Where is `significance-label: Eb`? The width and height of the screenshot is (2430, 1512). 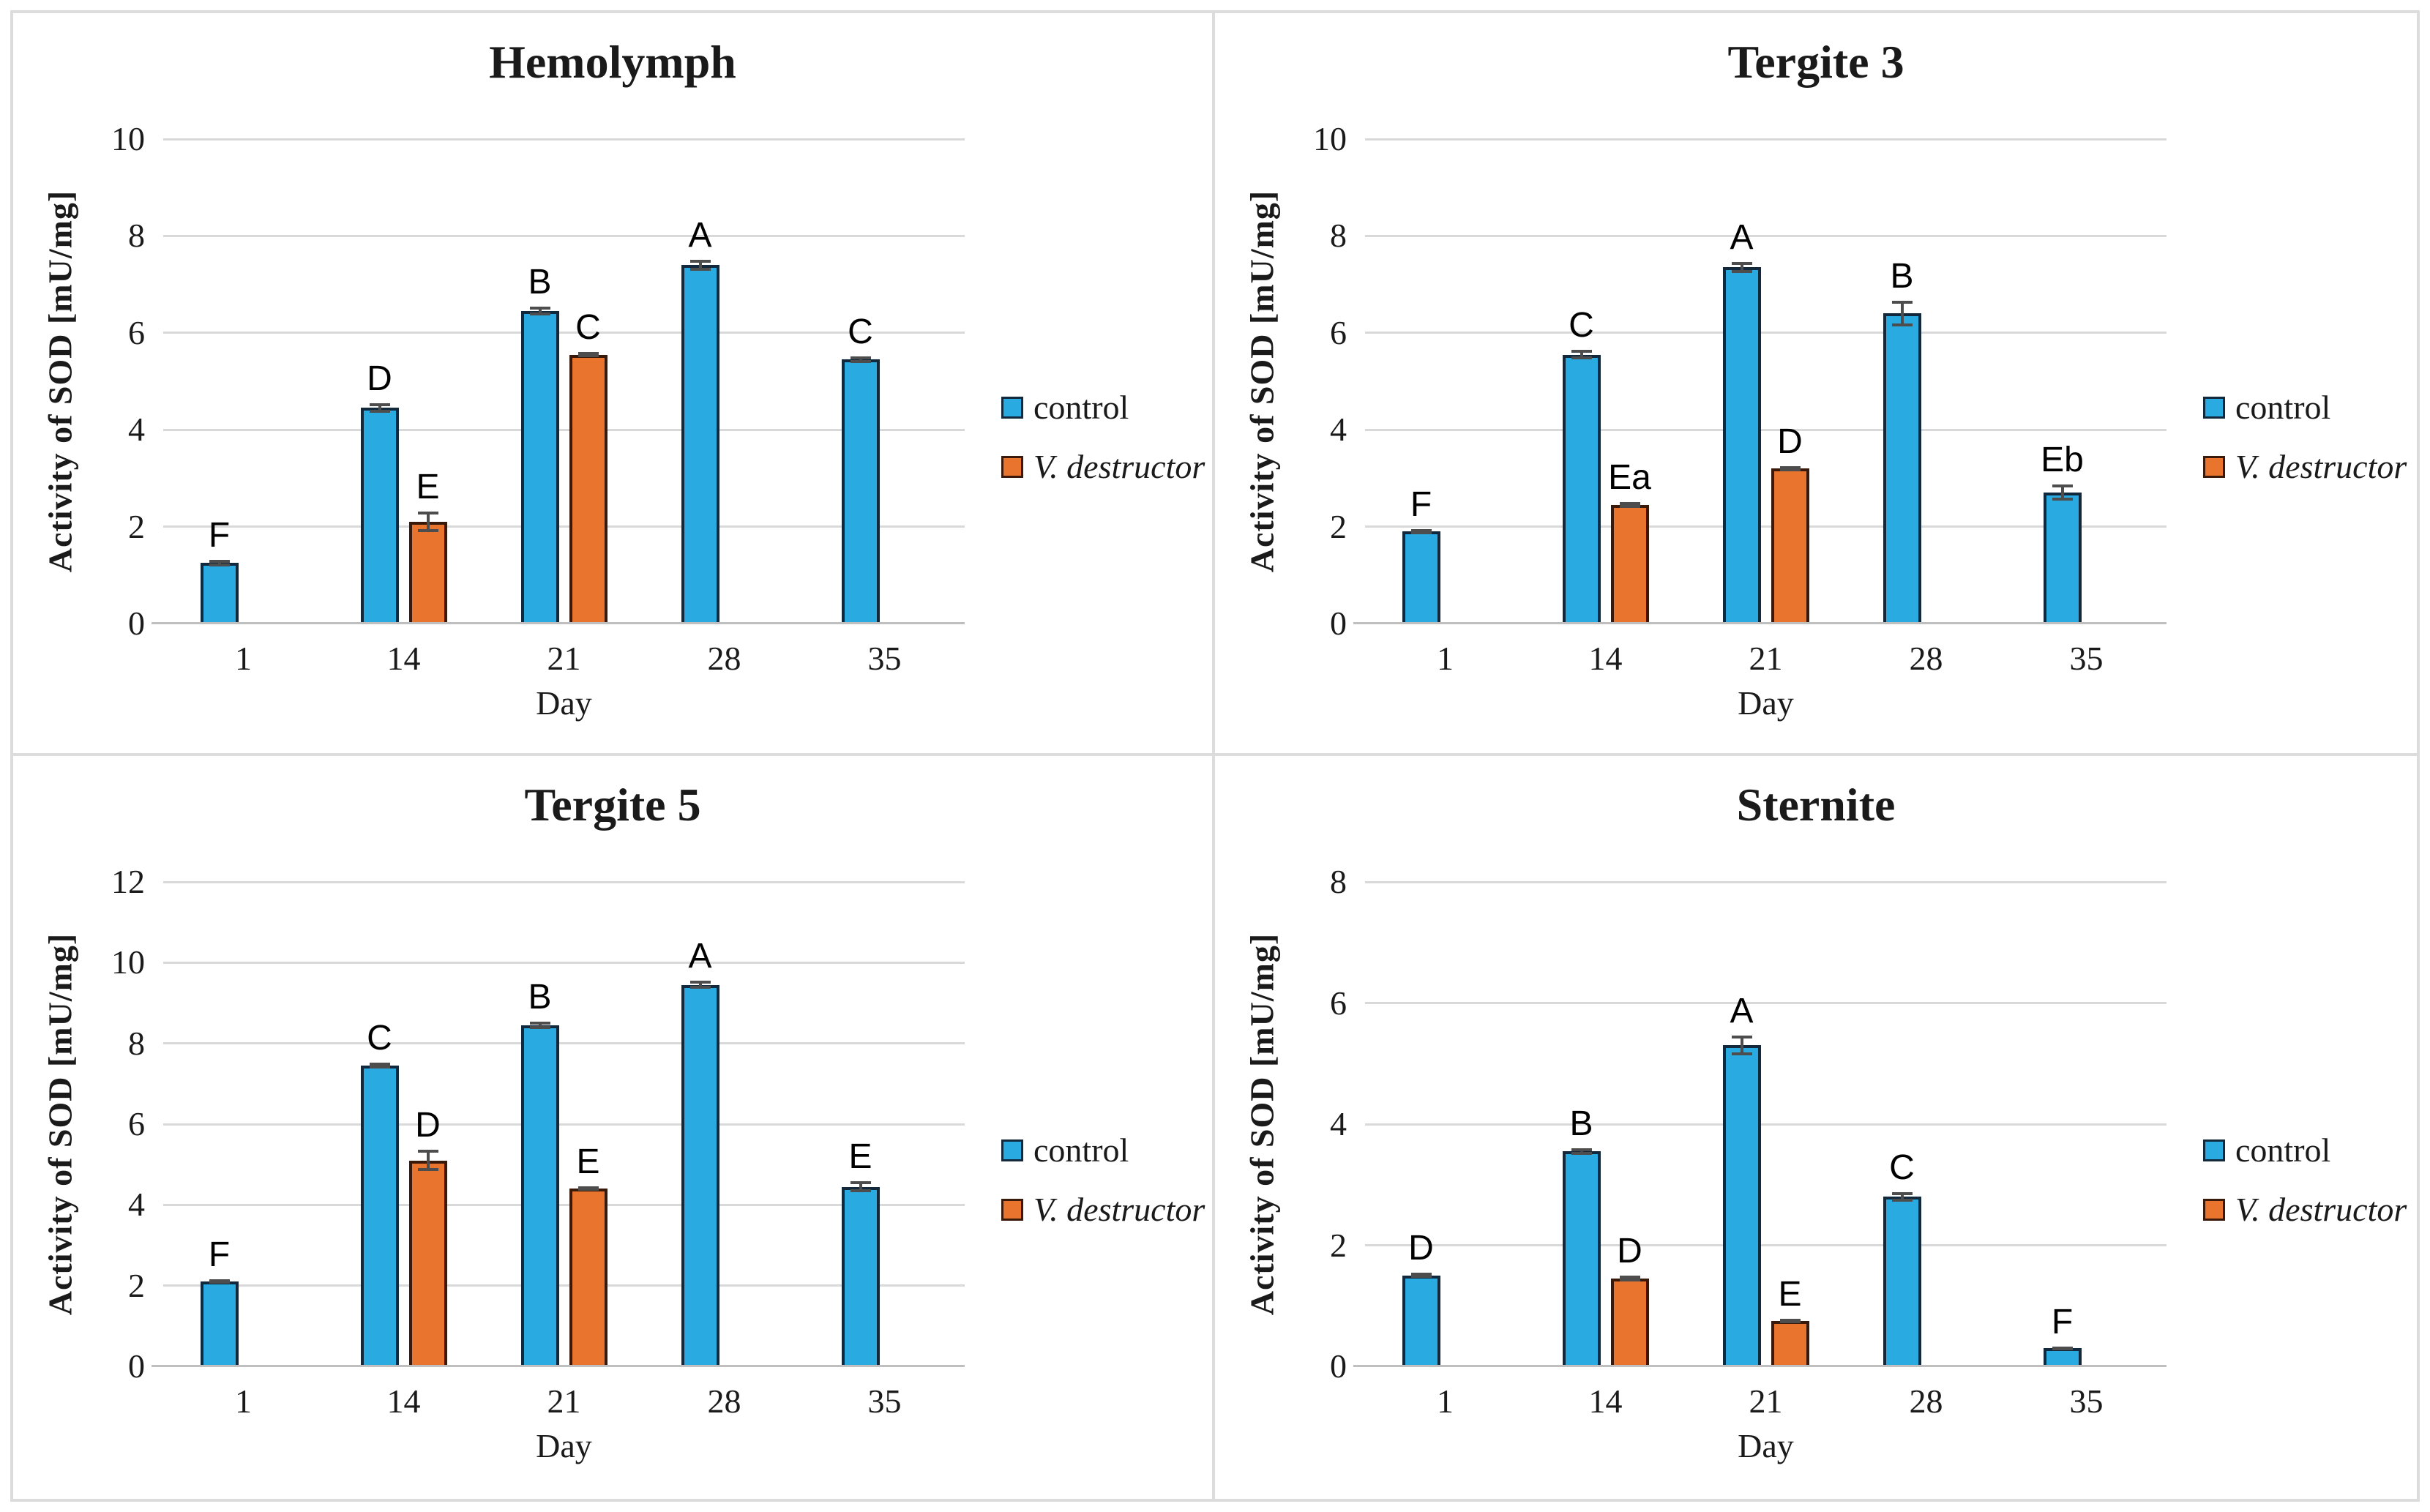
significance-label: Eb is located at coordinates (2062, 461).